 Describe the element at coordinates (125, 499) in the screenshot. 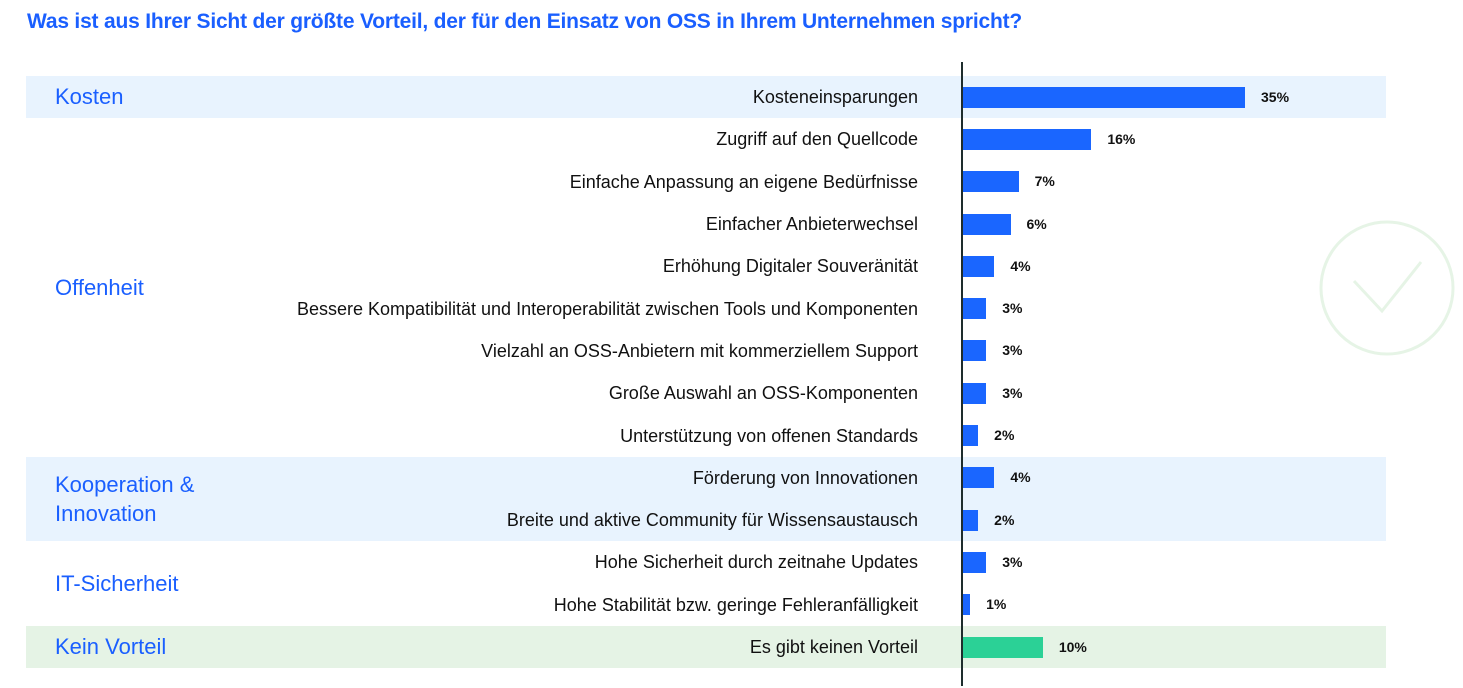

I see `group-label: Kooperation & Innovation` at that location.